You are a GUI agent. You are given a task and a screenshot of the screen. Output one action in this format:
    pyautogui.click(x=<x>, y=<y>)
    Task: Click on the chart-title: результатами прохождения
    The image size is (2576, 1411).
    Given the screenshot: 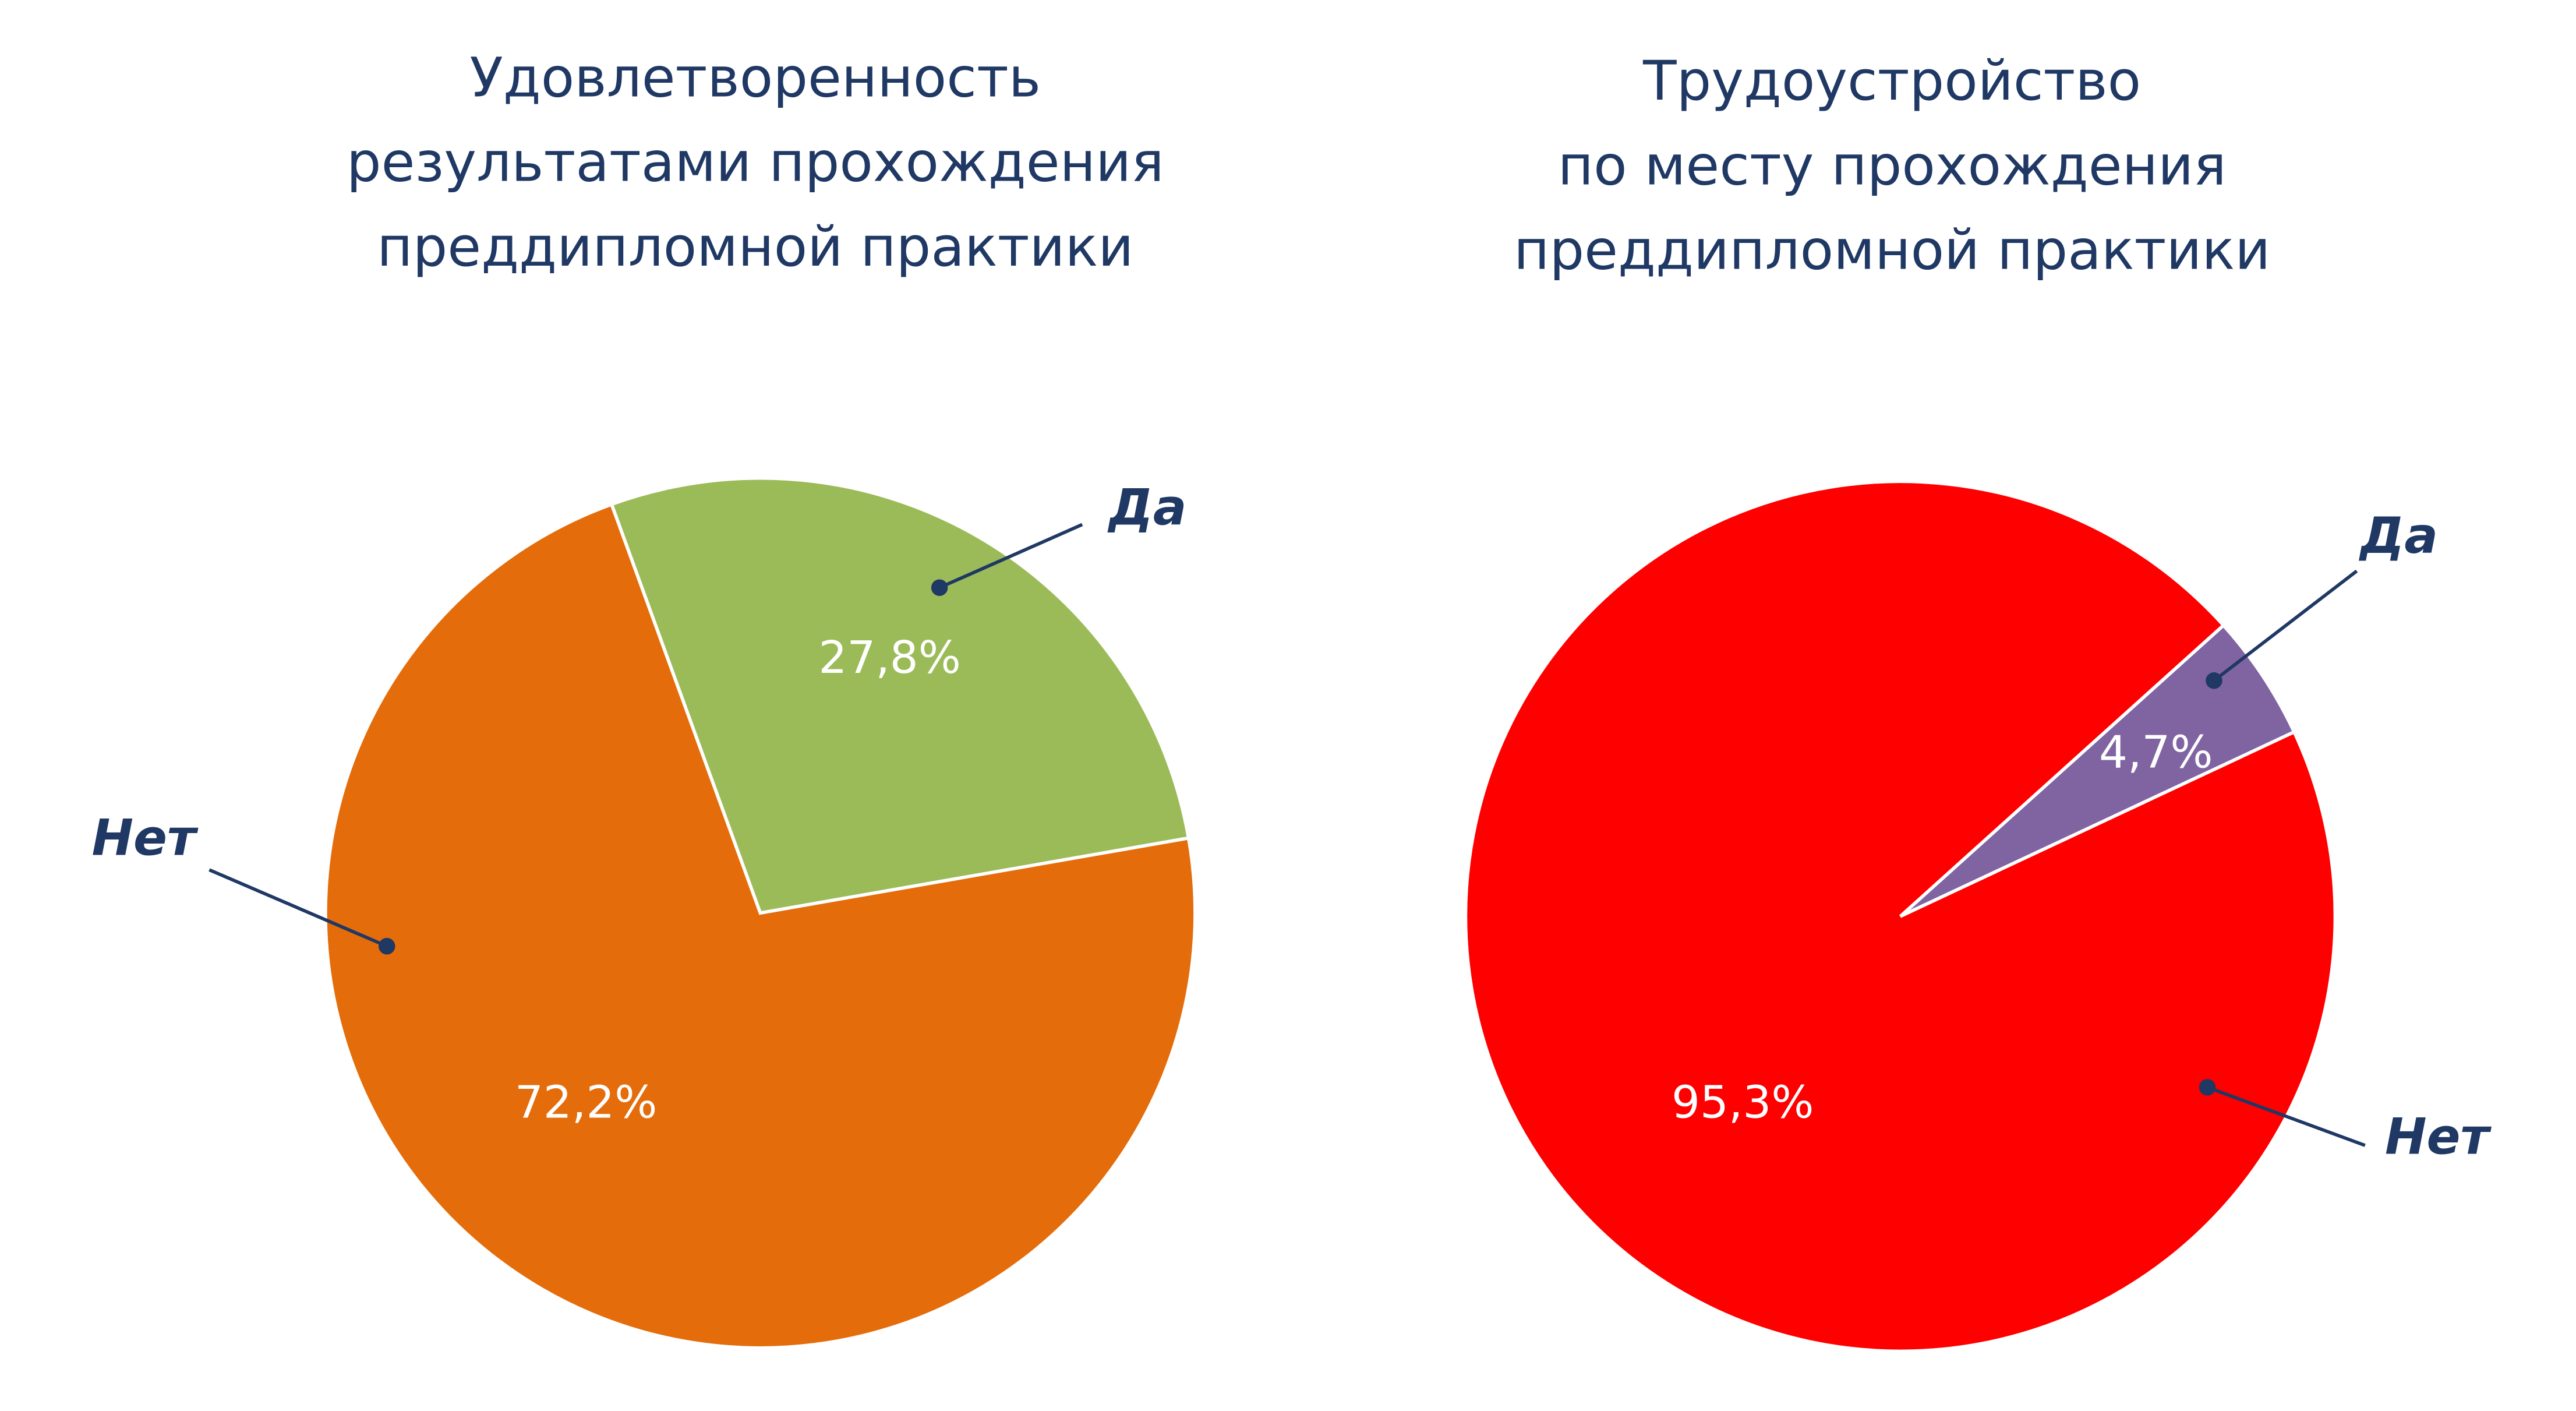 What is the action you would take?
    pyautogui.click(x=755, y=163)
    